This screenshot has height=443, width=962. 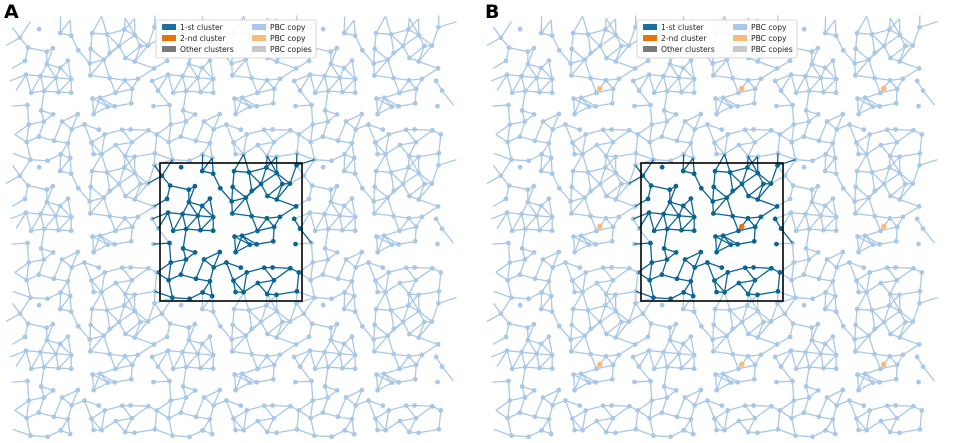 What do you see at coordinates (884, 88) in the screenshot?
I see `second-cluster-node` at bounding box center [884, 88].